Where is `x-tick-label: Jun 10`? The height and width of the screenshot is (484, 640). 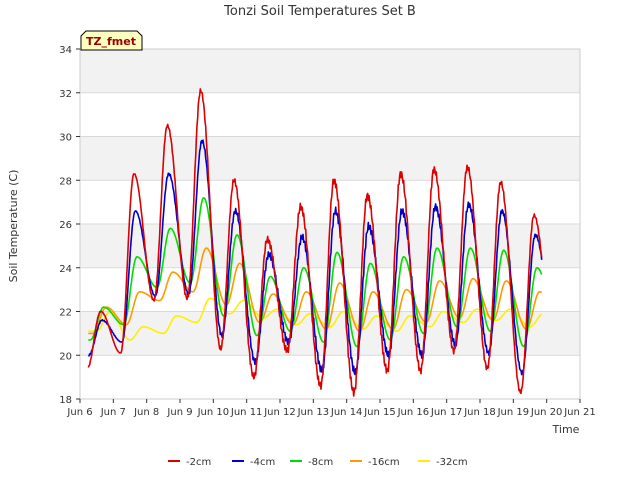
x-tick-label: Jun 10 is located at coordinates (213, 412).